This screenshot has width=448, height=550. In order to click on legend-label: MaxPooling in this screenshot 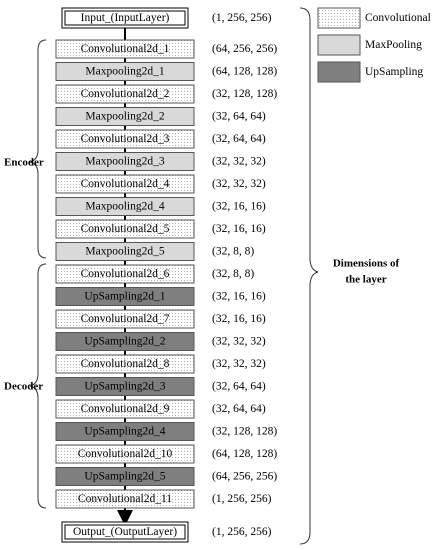, I will do `click(393, 45)`.